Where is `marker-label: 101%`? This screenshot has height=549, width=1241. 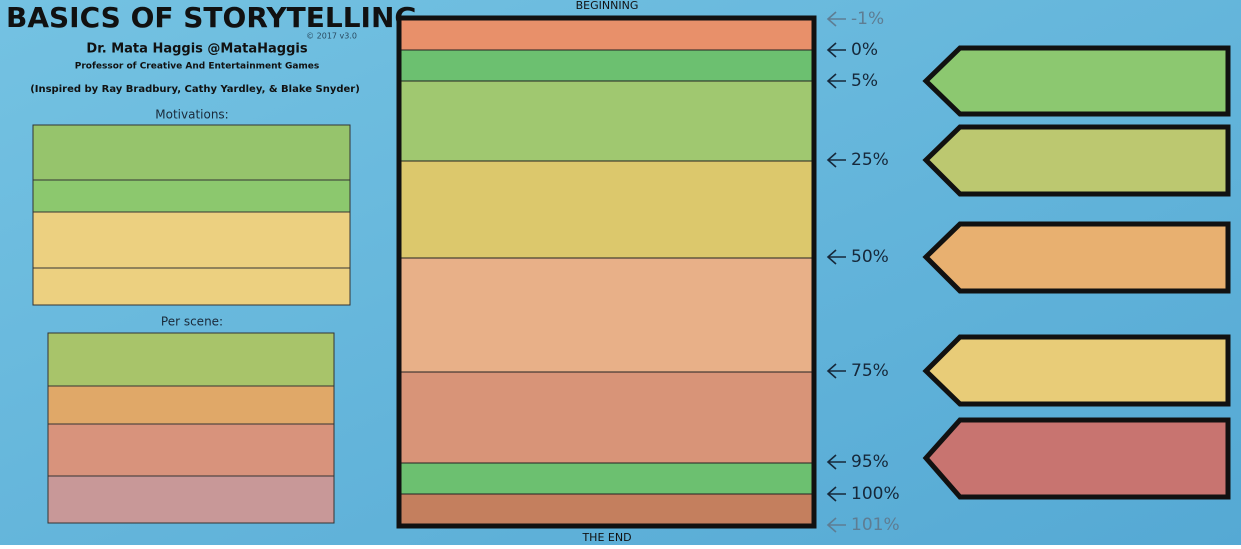
marker-label: 101% is located at coordinates (875, 525).